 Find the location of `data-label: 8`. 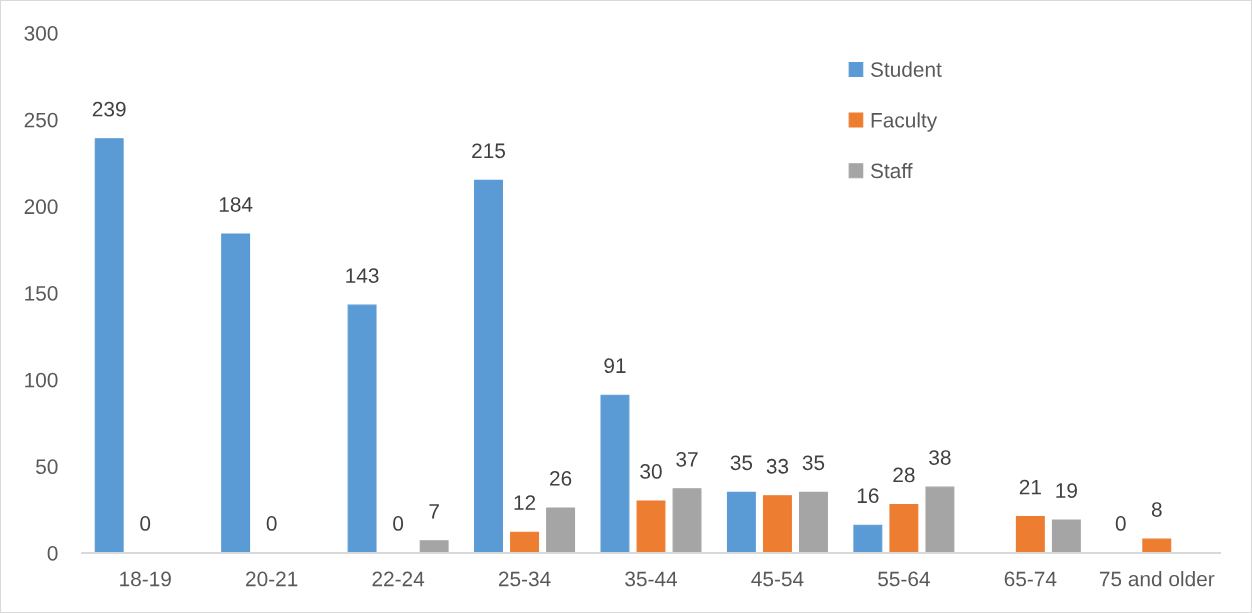

data-label: 8 is located at coordinates (1156, 509).